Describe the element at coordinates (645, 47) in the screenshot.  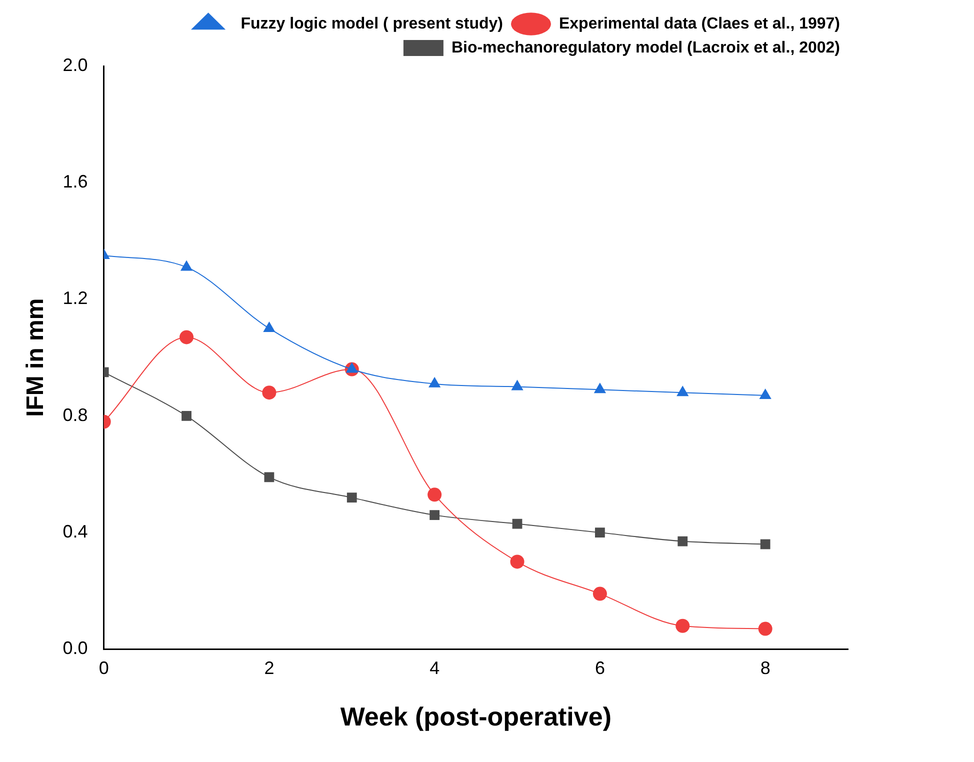
I see `legend-label: Bio-mechanoregulatory model (Lacroix et al., 2002)` at that location.